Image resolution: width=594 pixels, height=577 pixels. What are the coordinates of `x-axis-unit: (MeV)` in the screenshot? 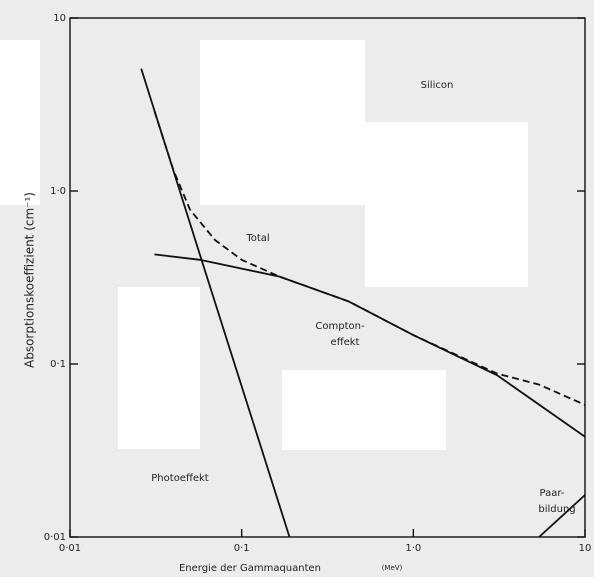 It's located at (392, 568).